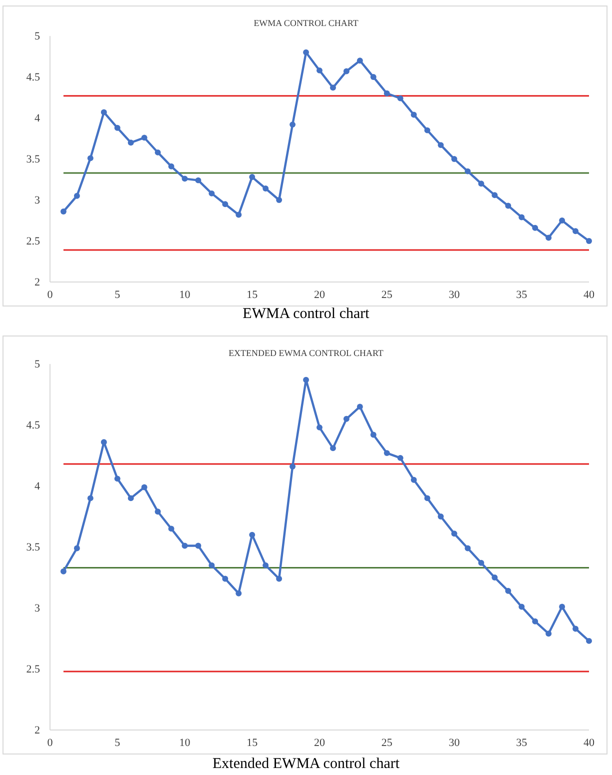  I want to click on x-tick-label: 30, so click(454, 742).